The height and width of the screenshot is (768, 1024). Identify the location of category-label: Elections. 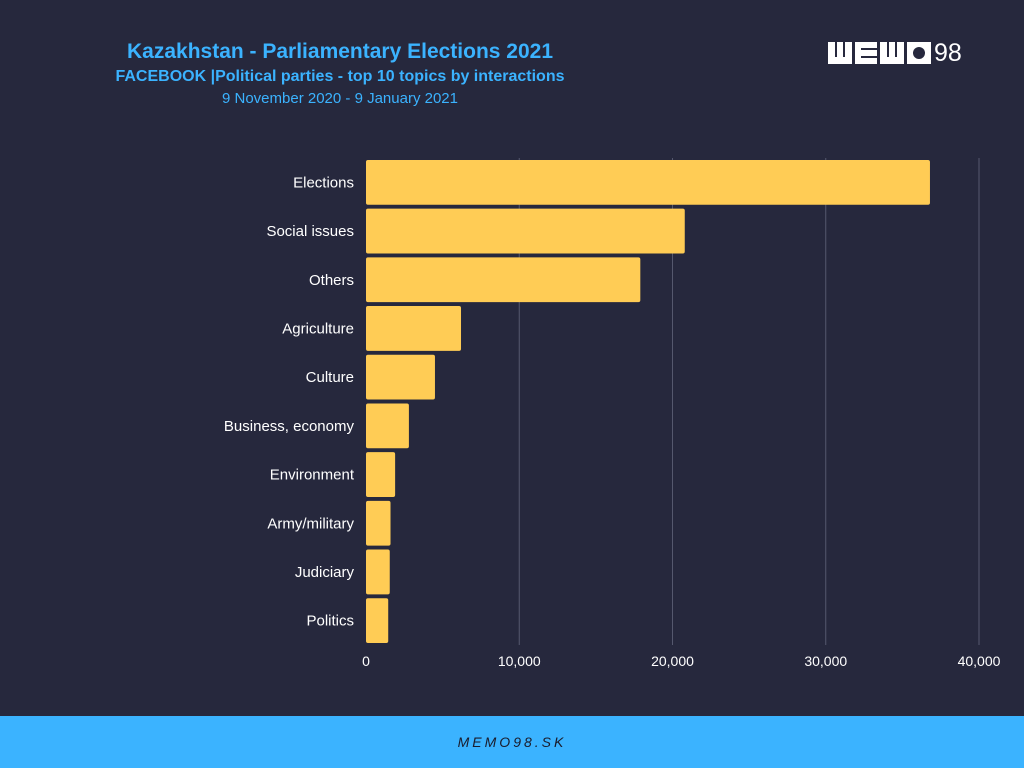
(323, 182).